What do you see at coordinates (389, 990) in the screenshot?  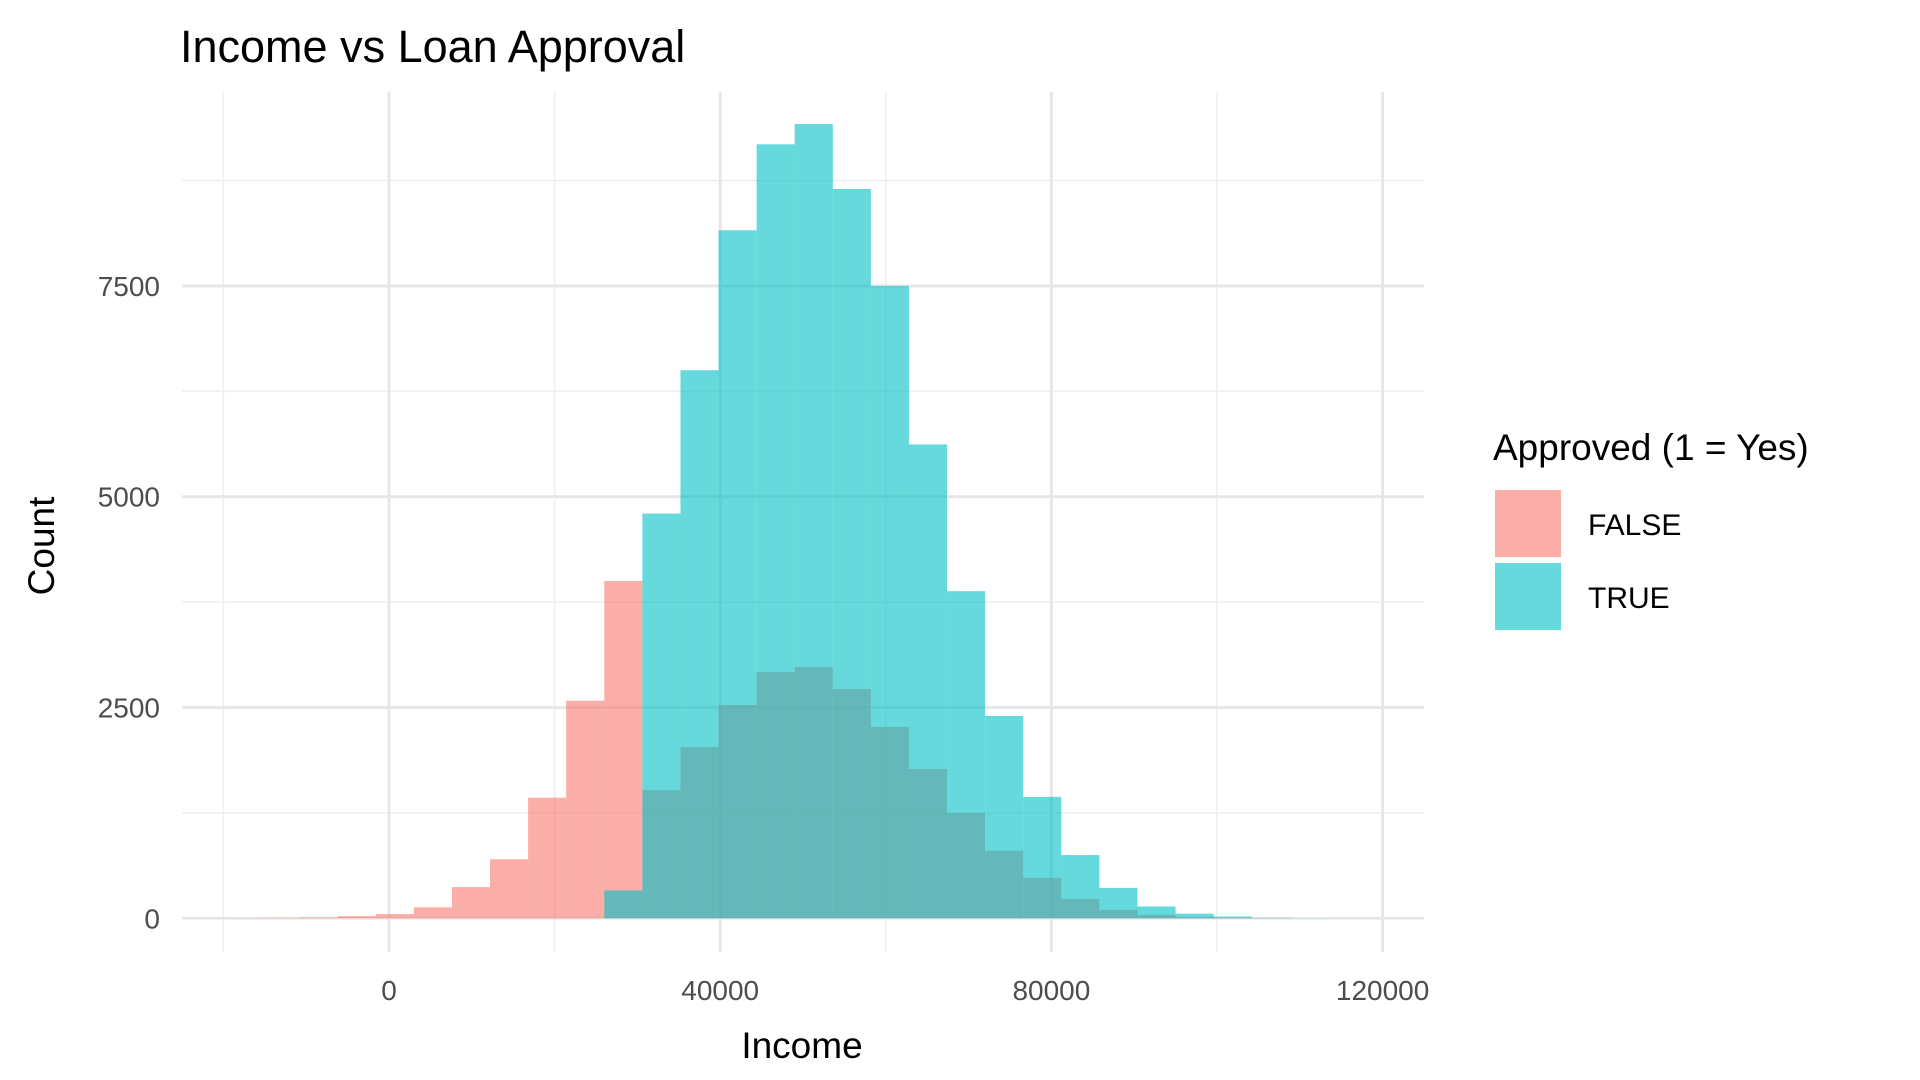 I see `x-tick-label: 0` at bounding box center [389, 990].